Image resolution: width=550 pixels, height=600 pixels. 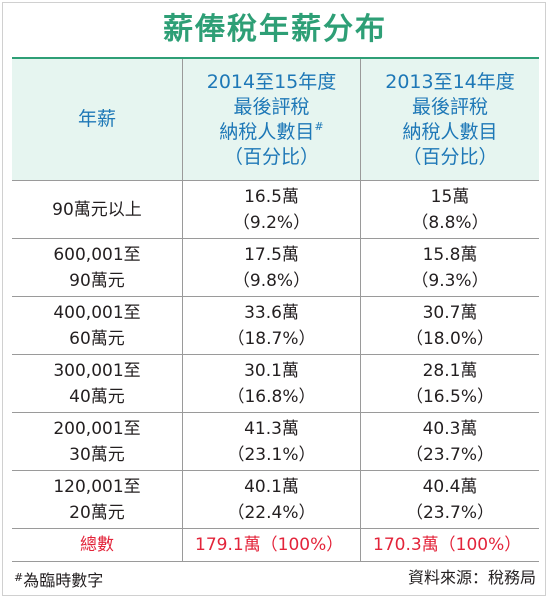 I want to click on taxpayers-2014-15-count: 16.5萬, so click(x=271, y=196).